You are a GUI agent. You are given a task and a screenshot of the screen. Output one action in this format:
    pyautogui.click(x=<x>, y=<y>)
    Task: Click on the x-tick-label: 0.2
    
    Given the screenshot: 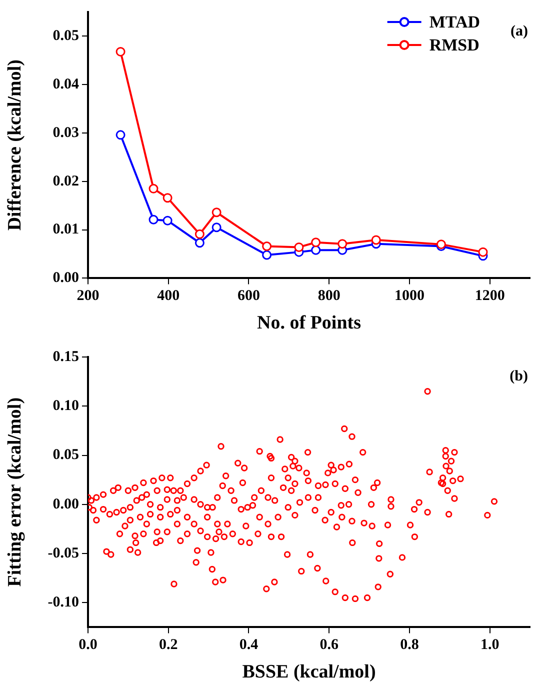 What is the action you would take?
    pyautogui.click(x=168, y=645)
    